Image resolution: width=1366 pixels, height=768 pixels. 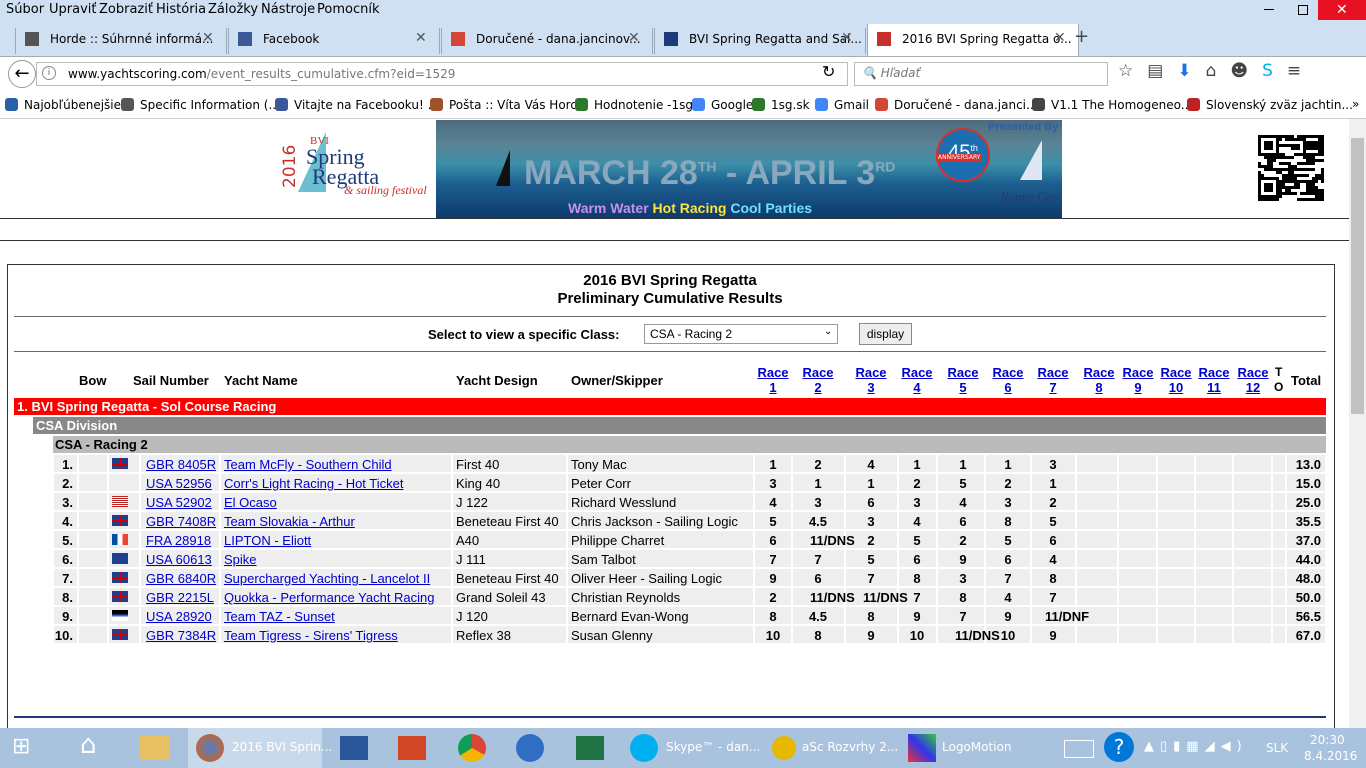 I want to click on info-icon: i, so click(x=49, y=73).